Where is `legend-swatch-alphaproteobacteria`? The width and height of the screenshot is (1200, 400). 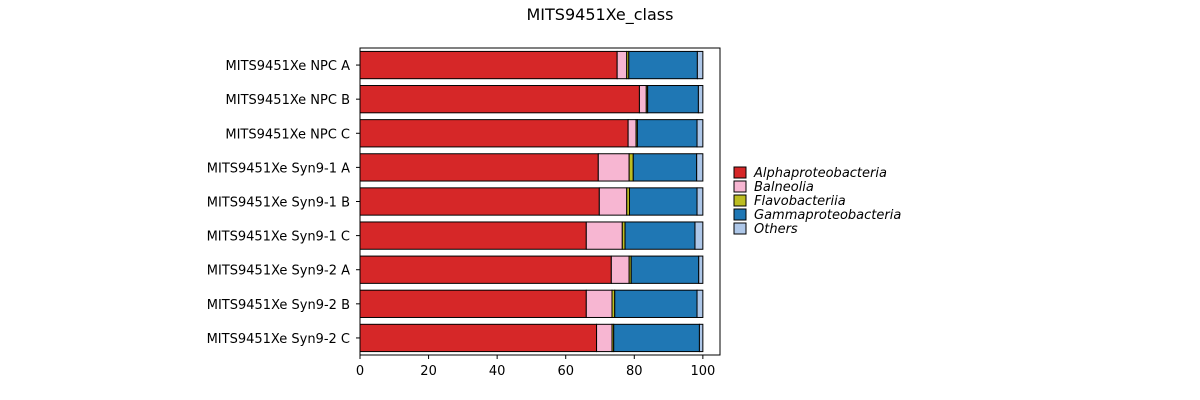
legend-swatch-alphaproteobacteria is located at coordinates (740, 172).